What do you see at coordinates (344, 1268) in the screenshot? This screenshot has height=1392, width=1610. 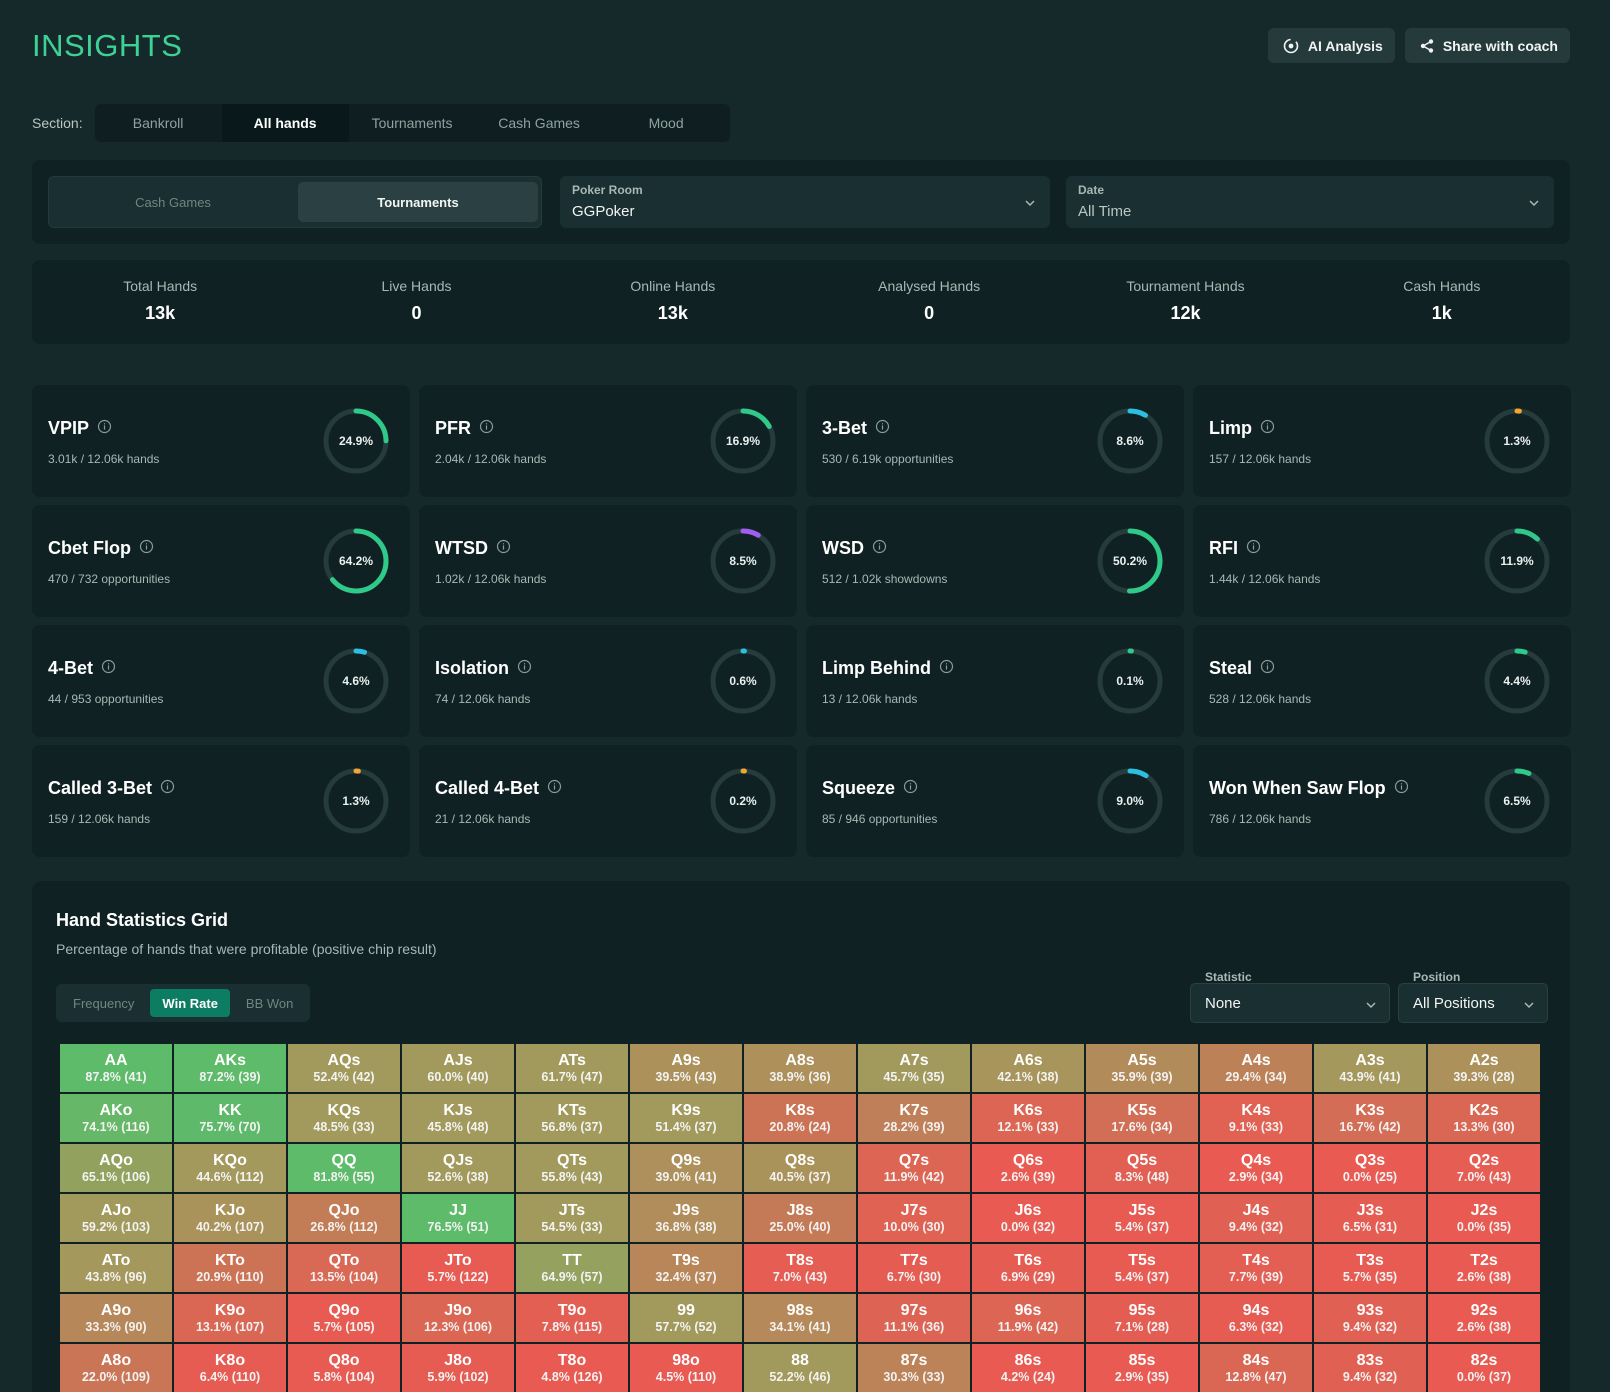 I see `hand-cell: QTo 13.5% (104)` at bounding box center [344, 1268].